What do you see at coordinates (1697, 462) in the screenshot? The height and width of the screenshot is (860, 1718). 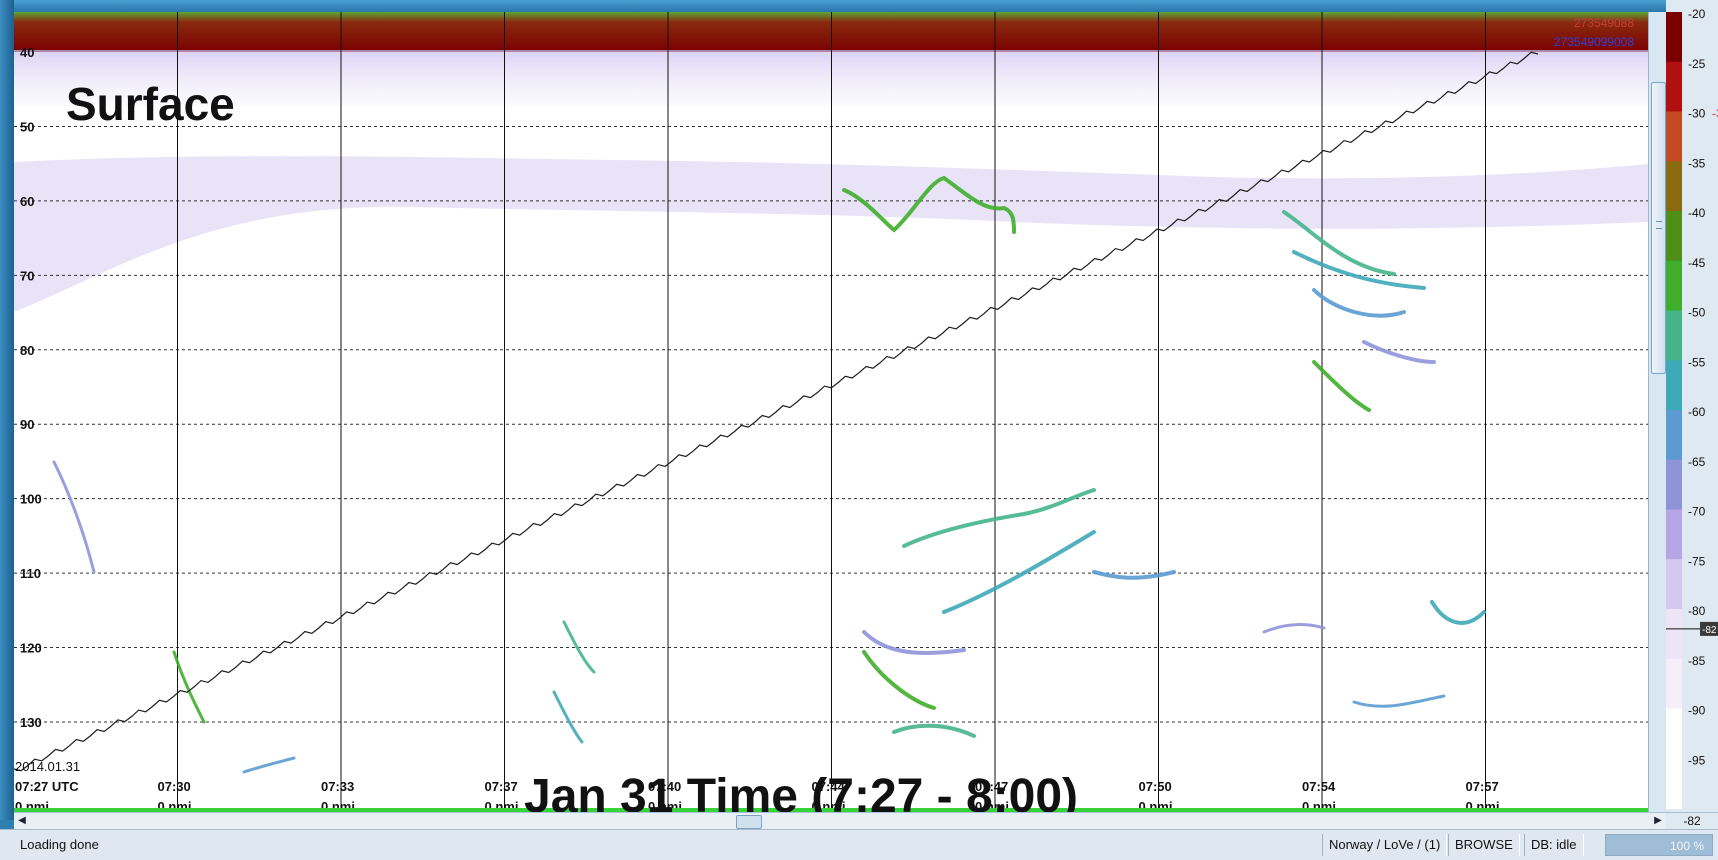 I see `scale-tick-label: -65` at bounding box center [1697, 462].